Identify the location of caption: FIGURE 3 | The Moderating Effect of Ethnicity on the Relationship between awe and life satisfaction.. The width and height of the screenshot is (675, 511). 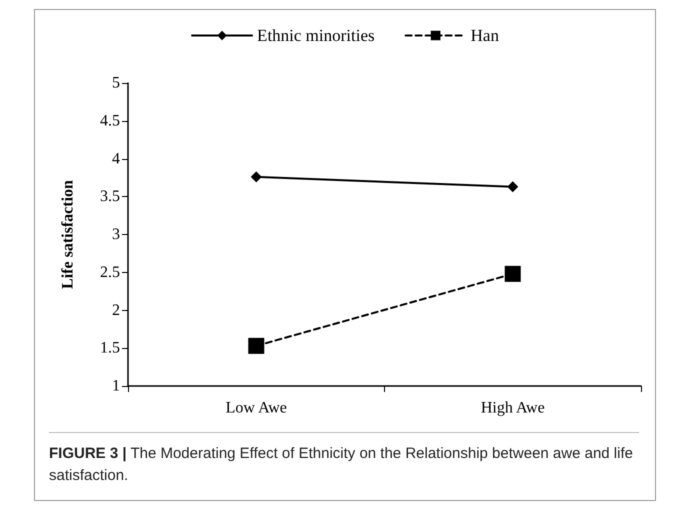
(341, 465).